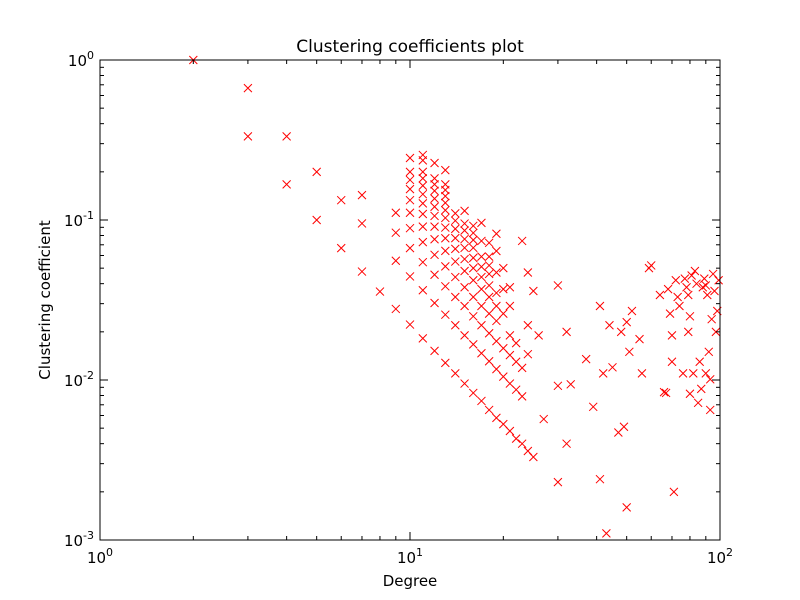 Image resolution: width=800 pixels, height=600 pixels. What do you see at coordinates (79, 539) in the screenshot?
I see `y-tick-label: 10⁻³` at bounding box center [79, 539].